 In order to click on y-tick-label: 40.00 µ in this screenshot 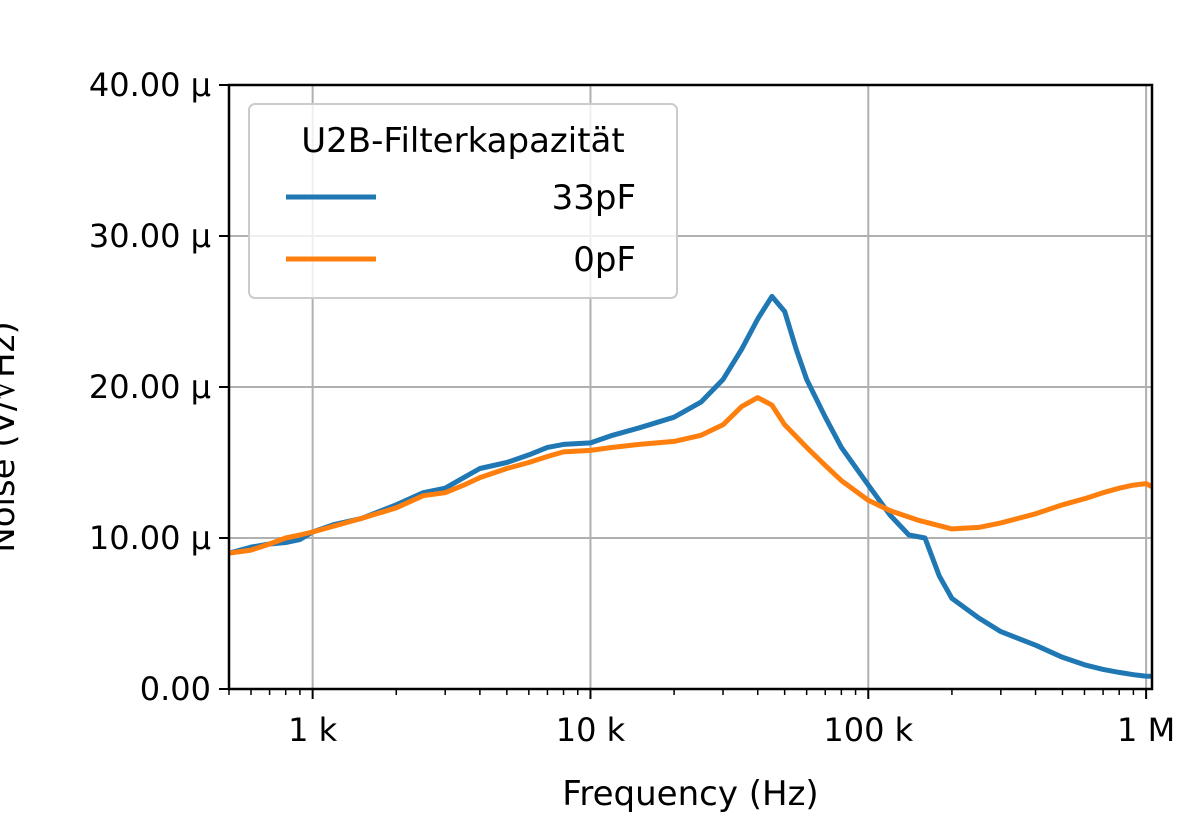, I will do `click(150, 85)`.